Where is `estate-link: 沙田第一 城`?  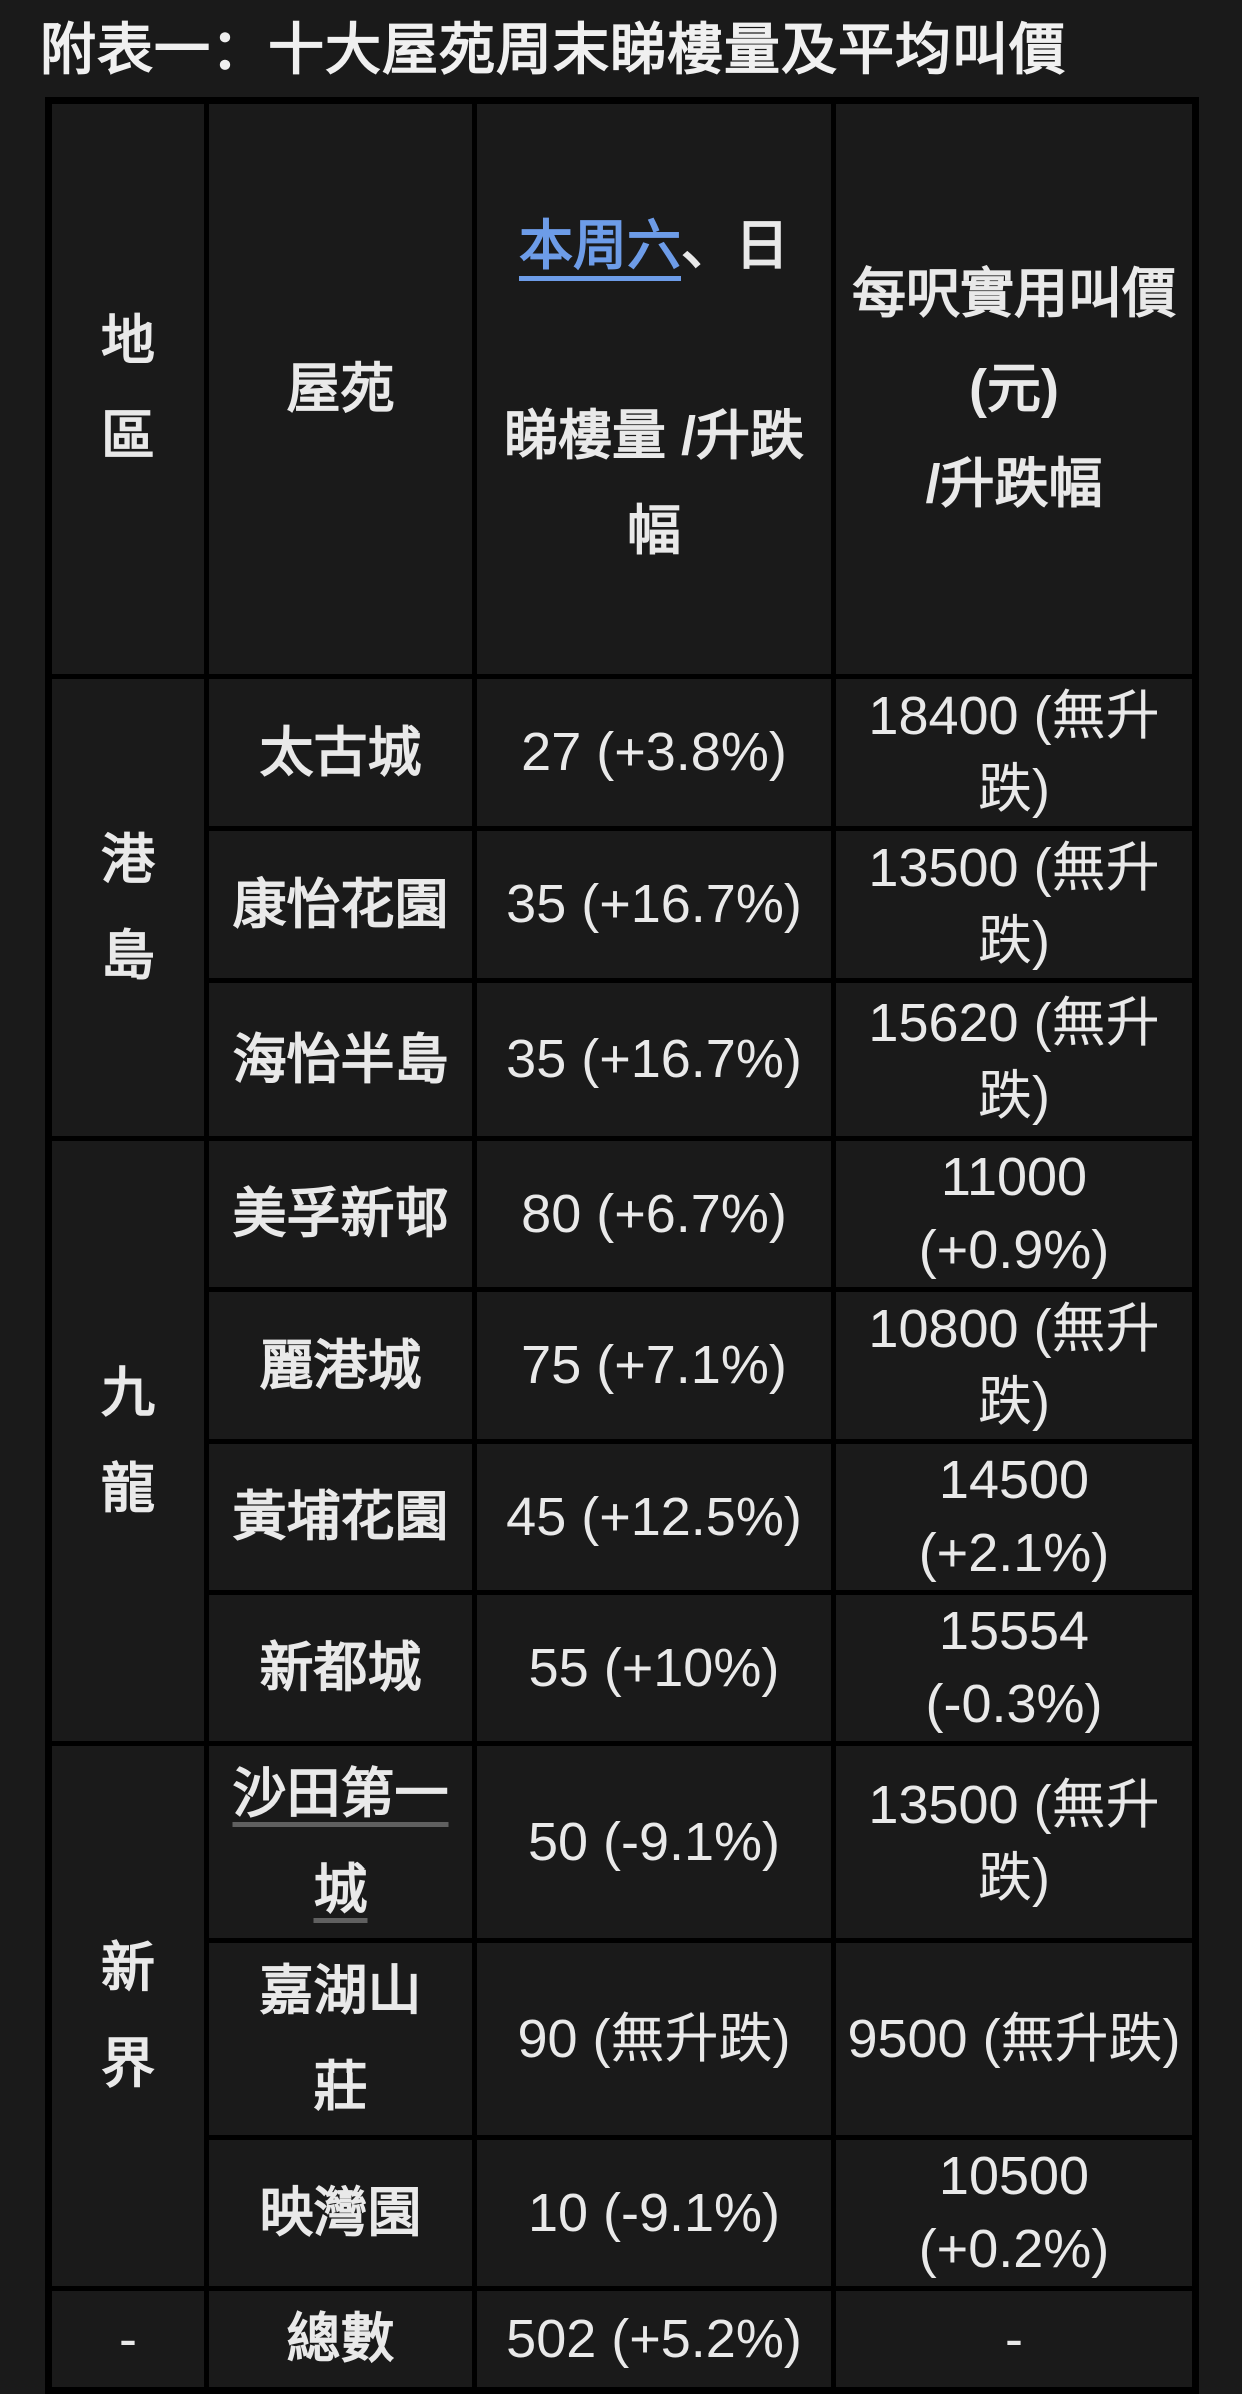
estate-link: 沙田第一 城 is located at coordinates (340, 1842).